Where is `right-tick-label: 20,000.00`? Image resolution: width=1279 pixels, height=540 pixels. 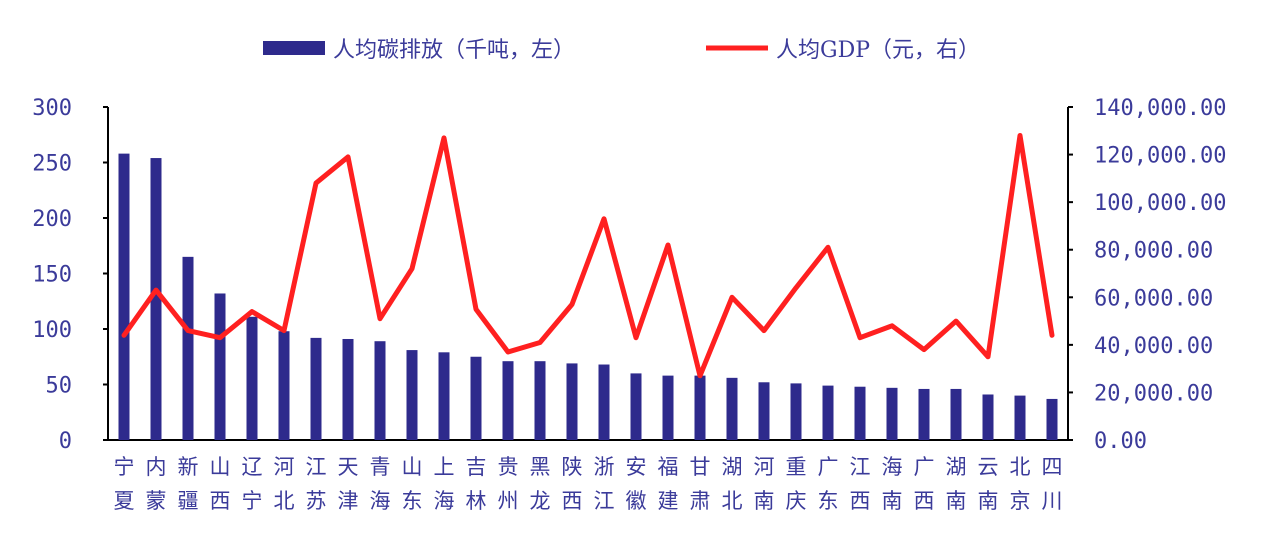
right-tick-label: 20,000.00 is located at coordinates (1153, 393).